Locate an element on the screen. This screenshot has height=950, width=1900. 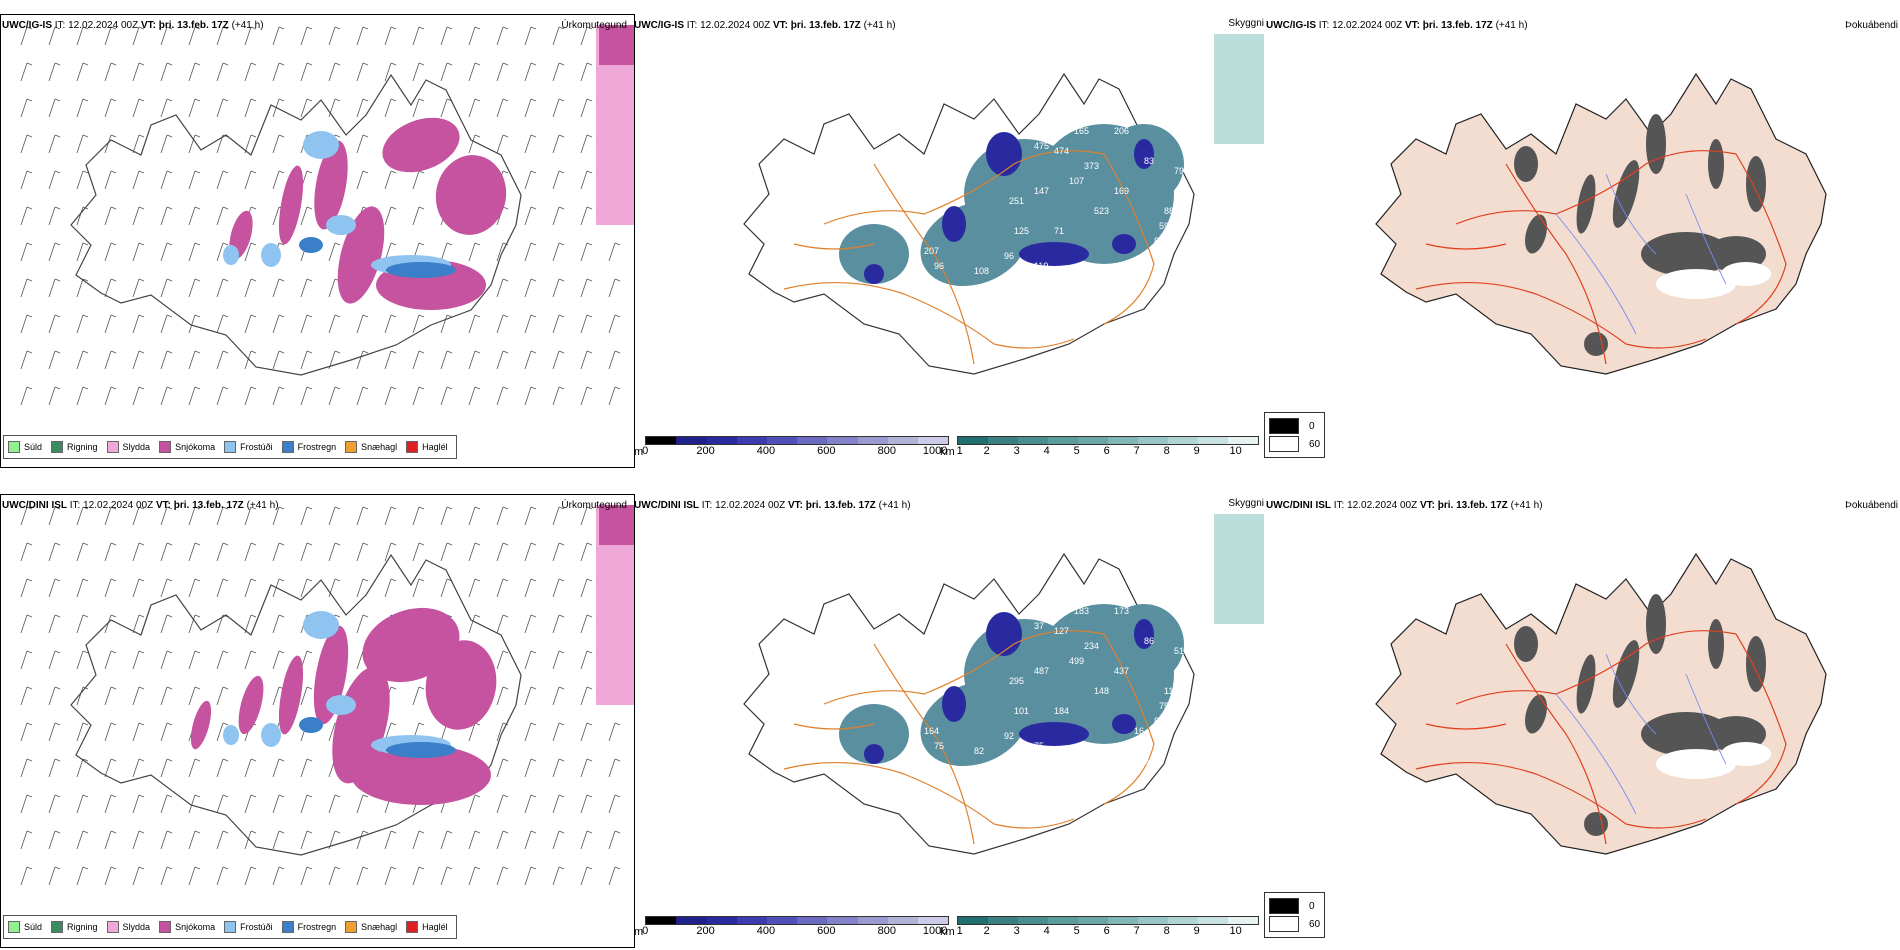
fog-indicator-light is located at coordinates (1696, 284).